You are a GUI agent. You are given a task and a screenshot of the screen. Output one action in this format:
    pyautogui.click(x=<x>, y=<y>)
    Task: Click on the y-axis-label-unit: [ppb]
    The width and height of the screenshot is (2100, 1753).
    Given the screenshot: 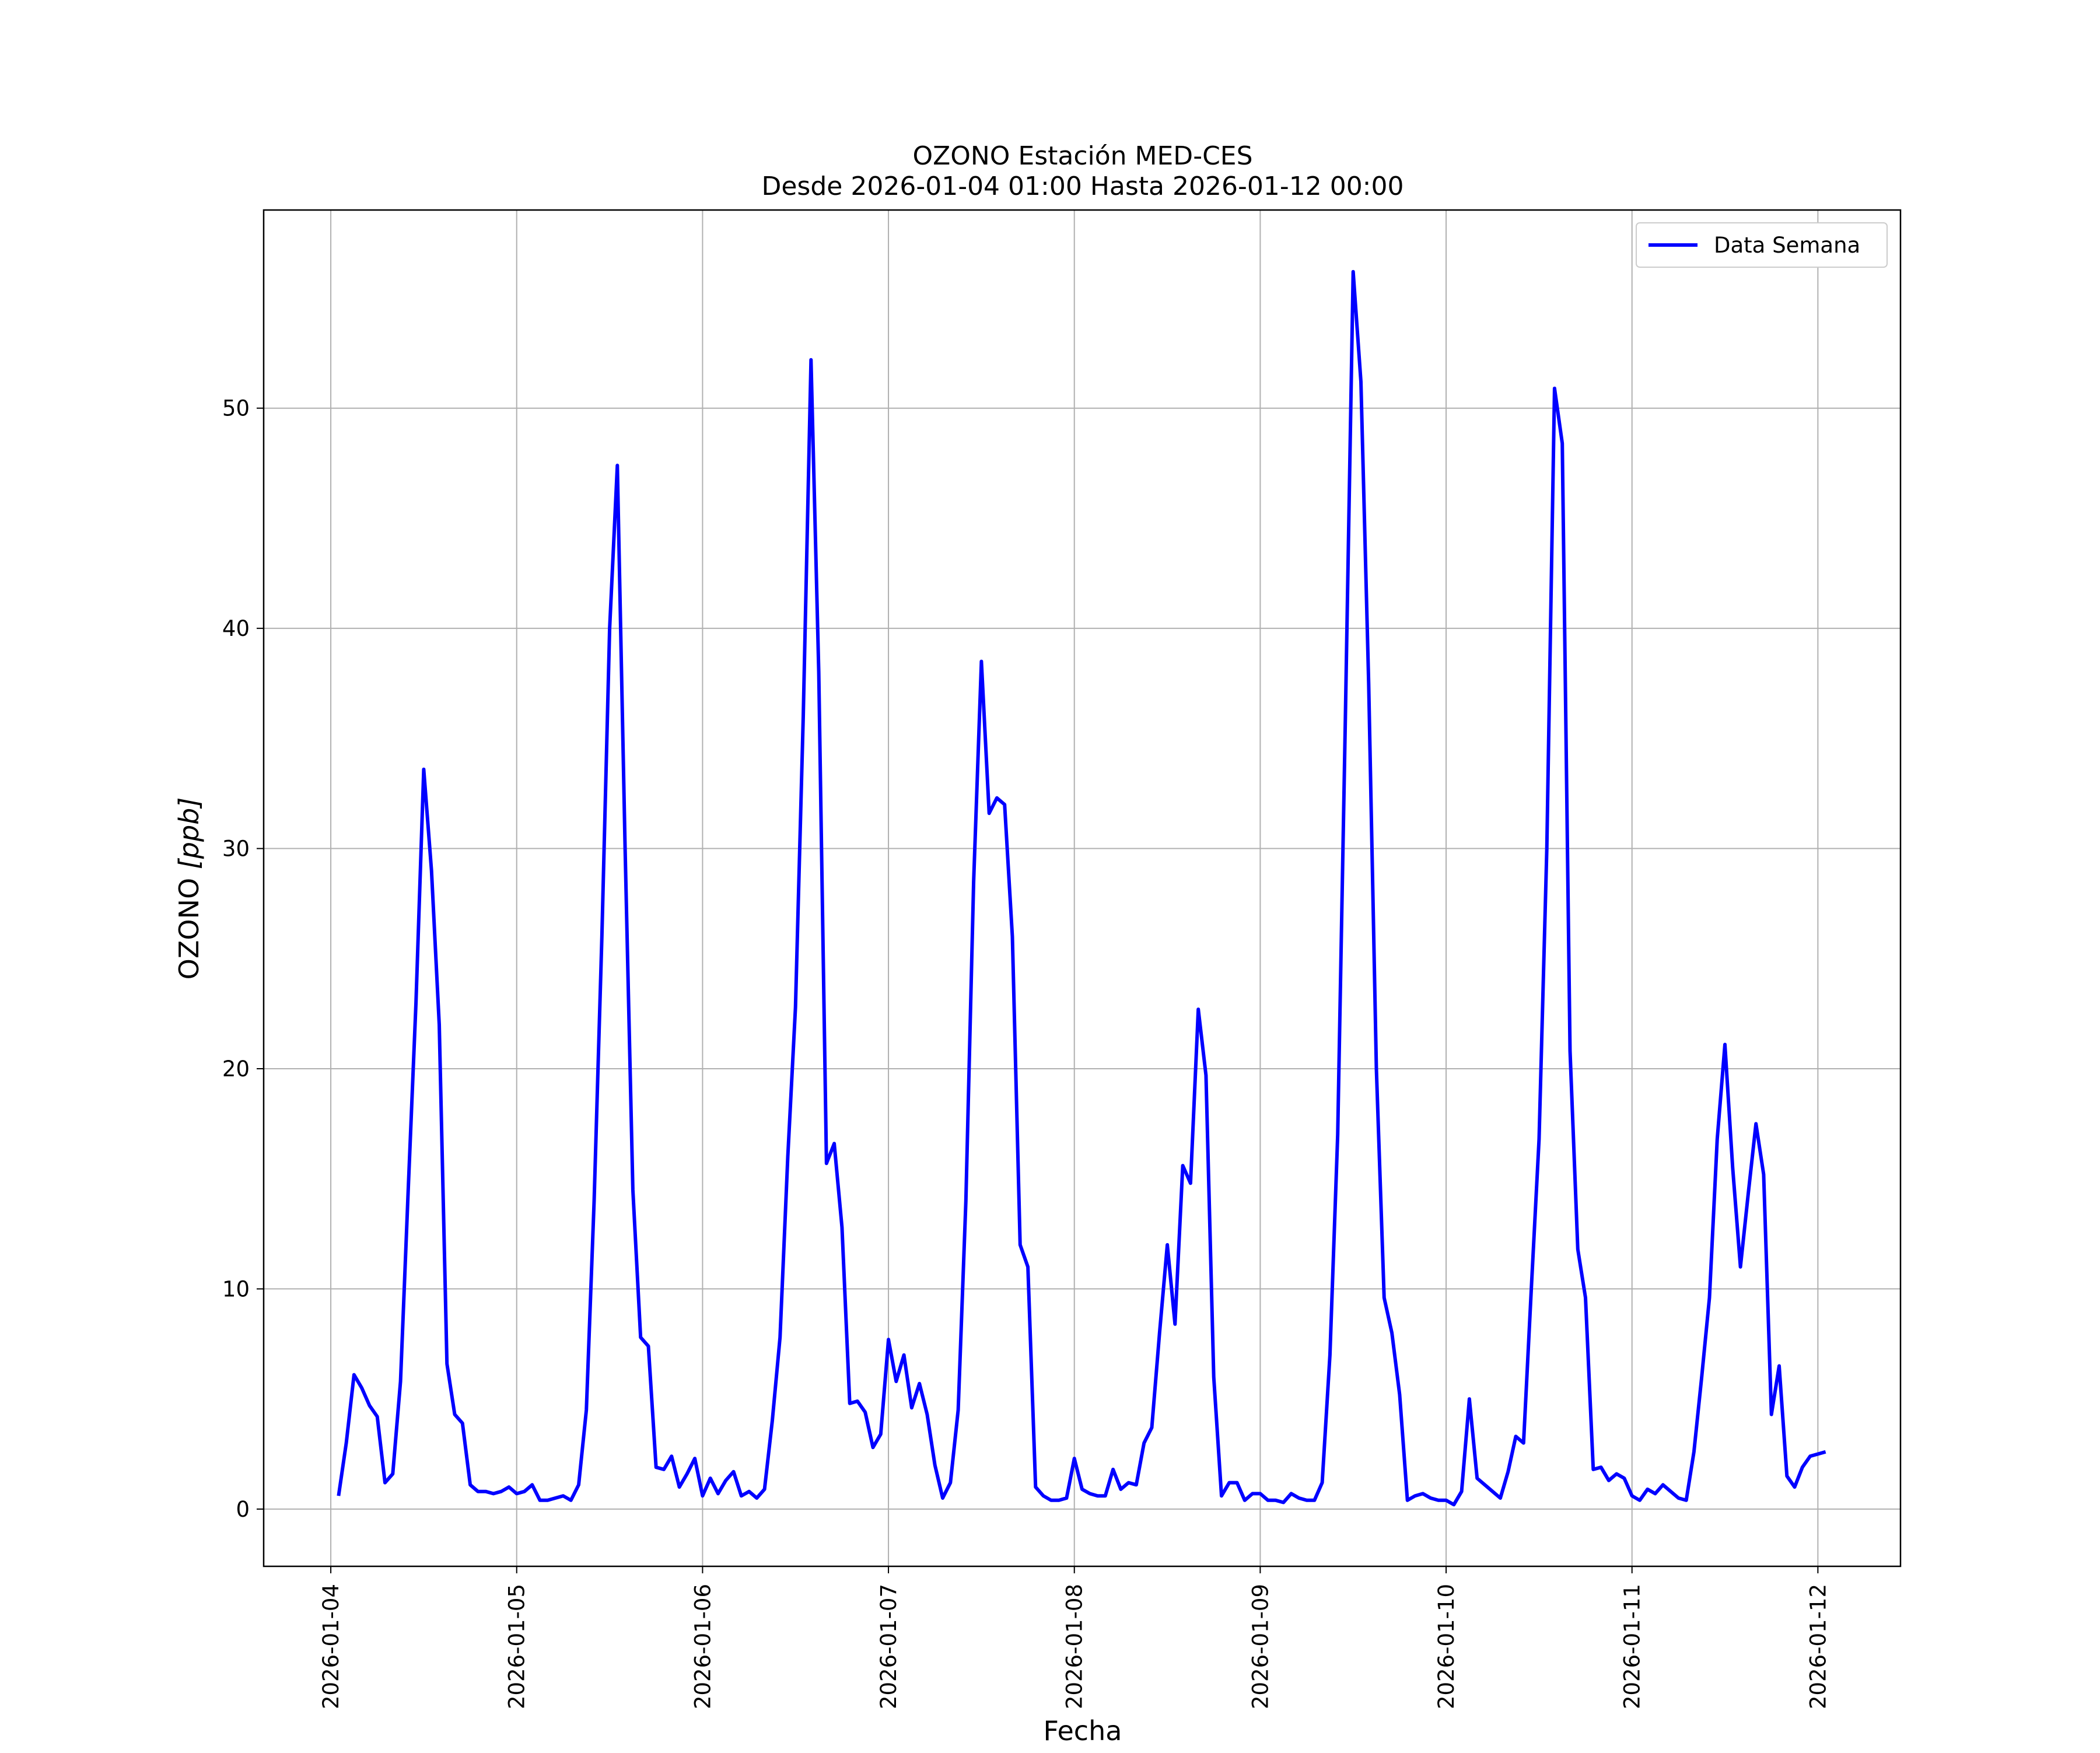 What is the action you would take?
    pyautogui.click(x=189, y=833)
    